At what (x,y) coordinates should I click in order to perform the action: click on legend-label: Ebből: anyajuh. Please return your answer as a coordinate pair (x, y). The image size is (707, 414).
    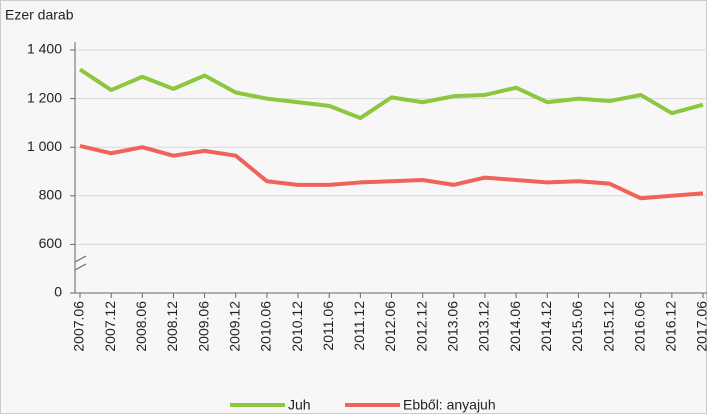
    Looking at the image, I should click on (449, 405).